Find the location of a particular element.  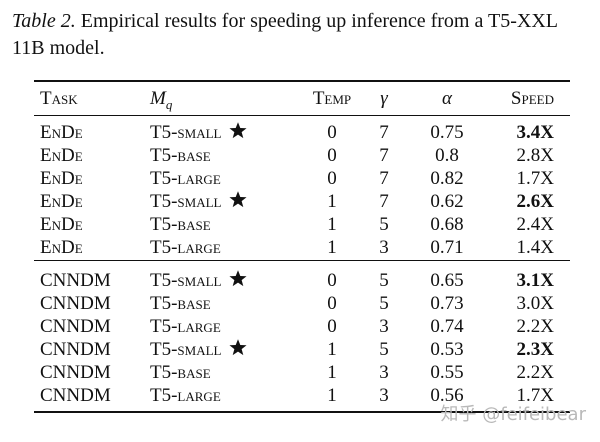

table-row: EnDe T5-large 0 7 0.82 1.7X is located at coordinates (302, 178).